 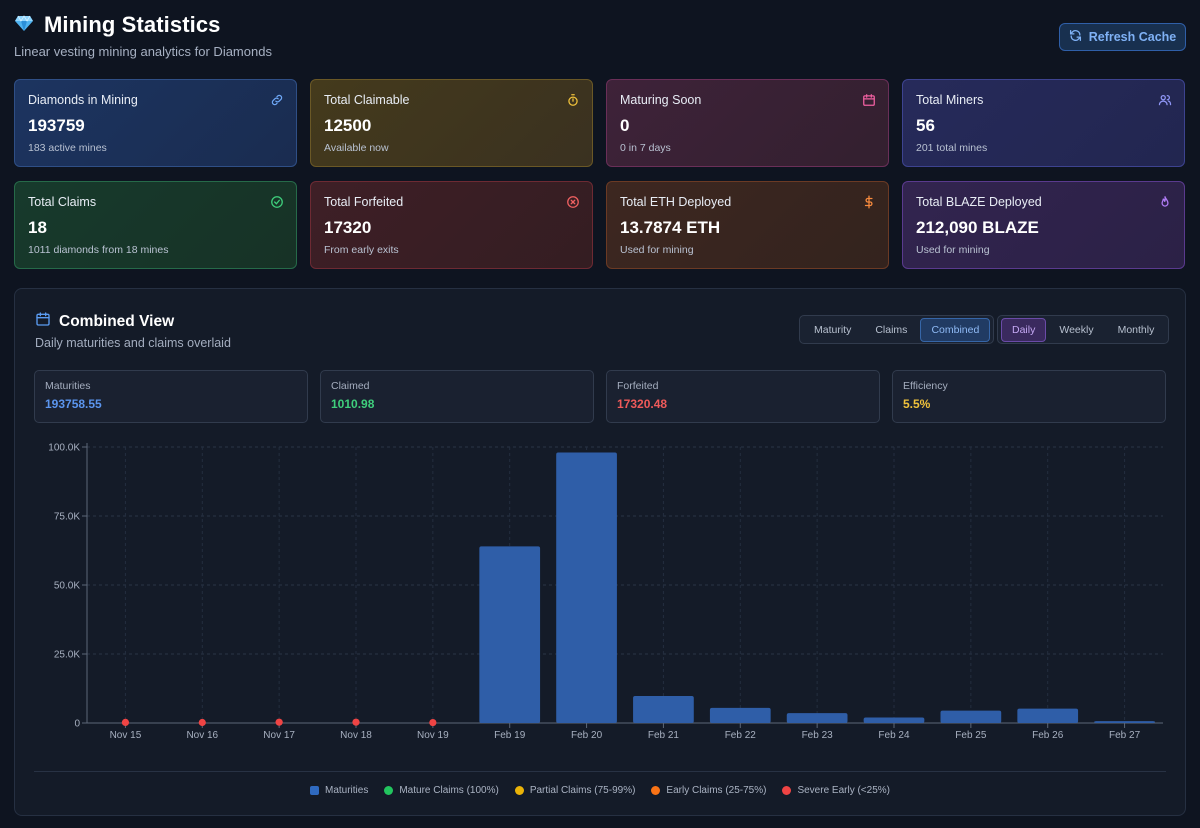 I want to click on x-tick-label: Nov 19, so click(x=433, y=735).